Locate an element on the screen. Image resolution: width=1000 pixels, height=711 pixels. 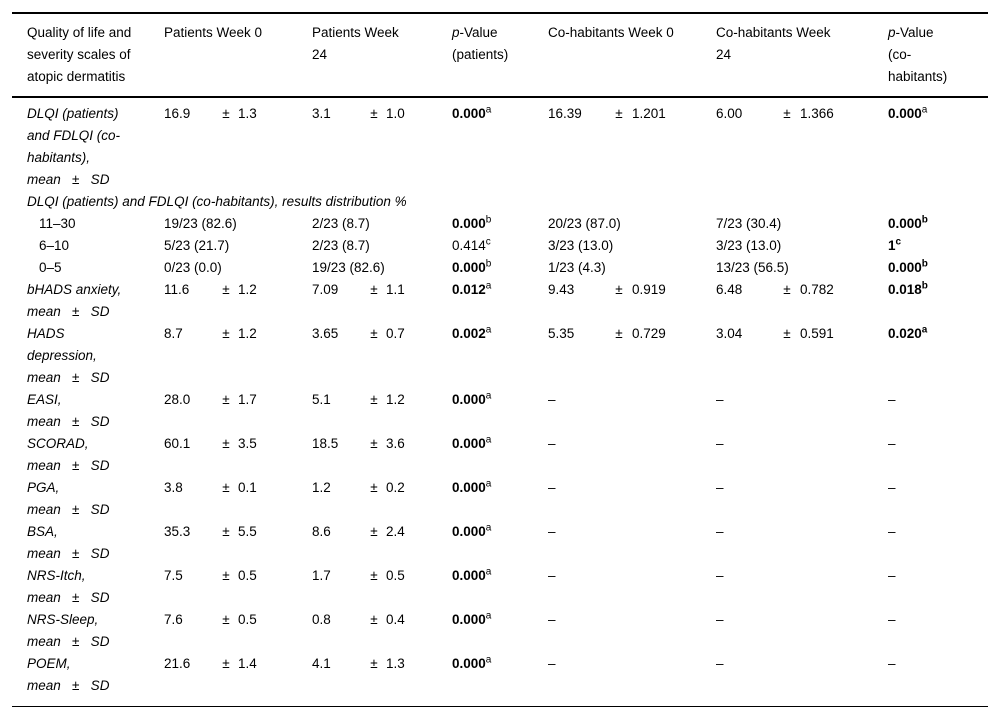
mean-sd-group: 11.6 ±1.2 is located at coordinates (210, 290).